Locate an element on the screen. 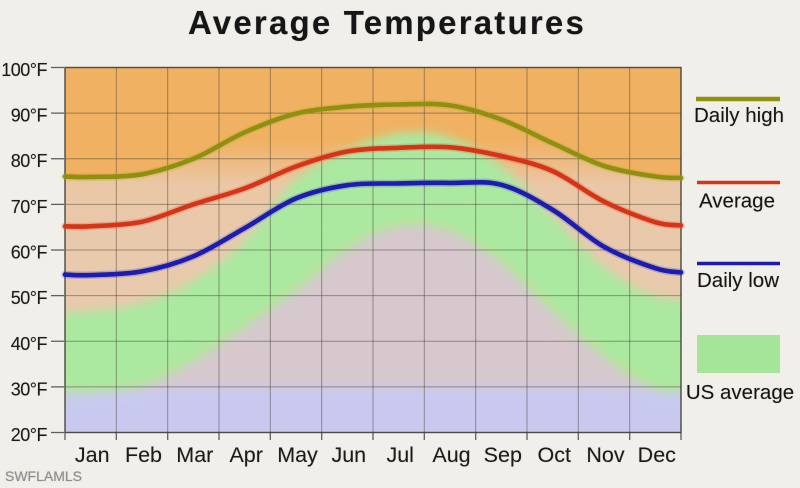 The image size is (800, 488). svg-text: 100°F is located at coordinates (24, 70).